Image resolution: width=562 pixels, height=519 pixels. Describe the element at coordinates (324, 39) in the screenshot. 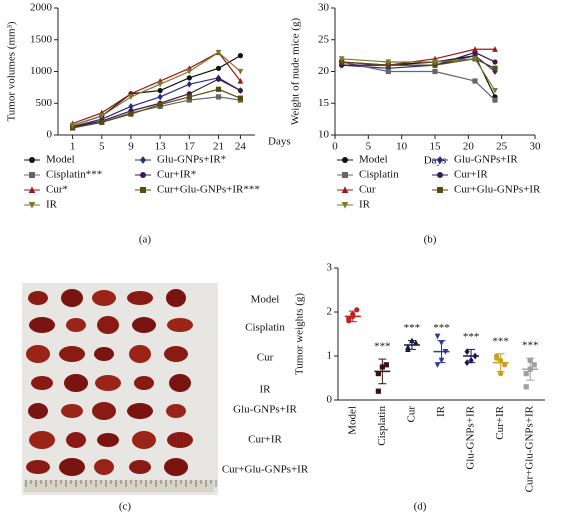

I see `y-tick-label: 25` at that location.